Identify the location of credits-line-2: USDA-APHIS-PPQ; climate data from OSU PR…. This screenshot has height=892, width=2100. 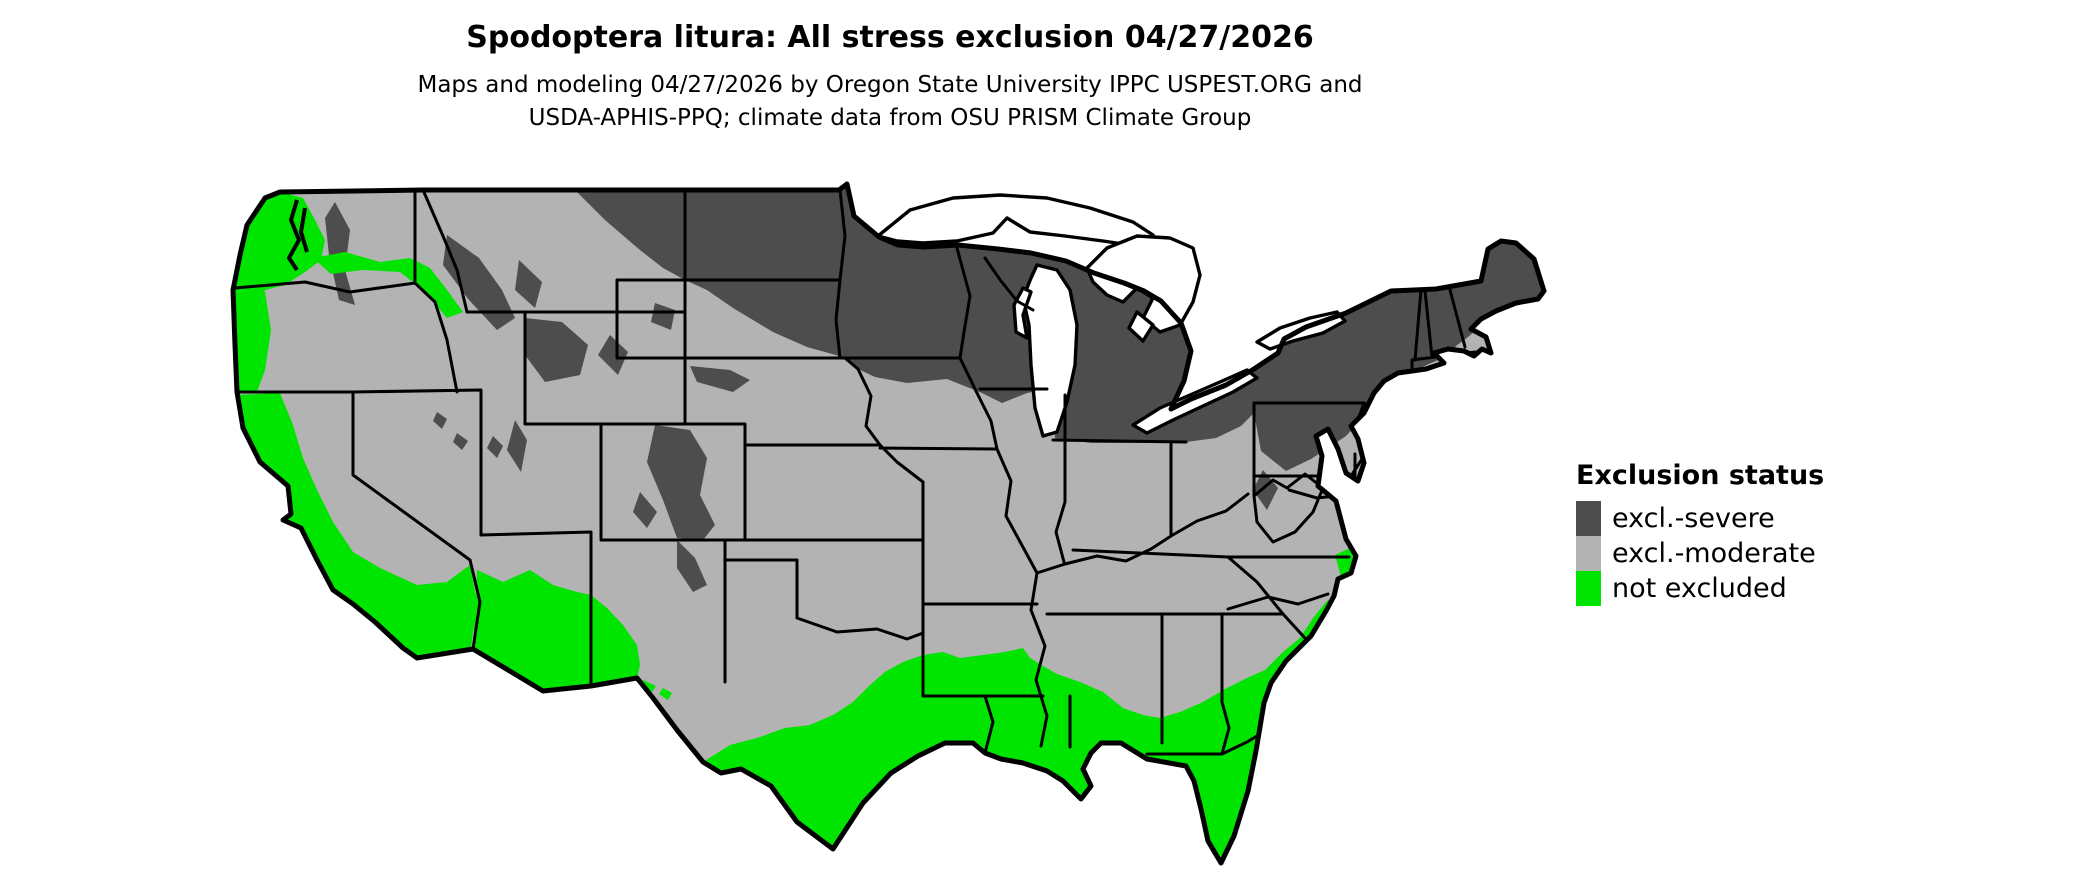
(890, 118).